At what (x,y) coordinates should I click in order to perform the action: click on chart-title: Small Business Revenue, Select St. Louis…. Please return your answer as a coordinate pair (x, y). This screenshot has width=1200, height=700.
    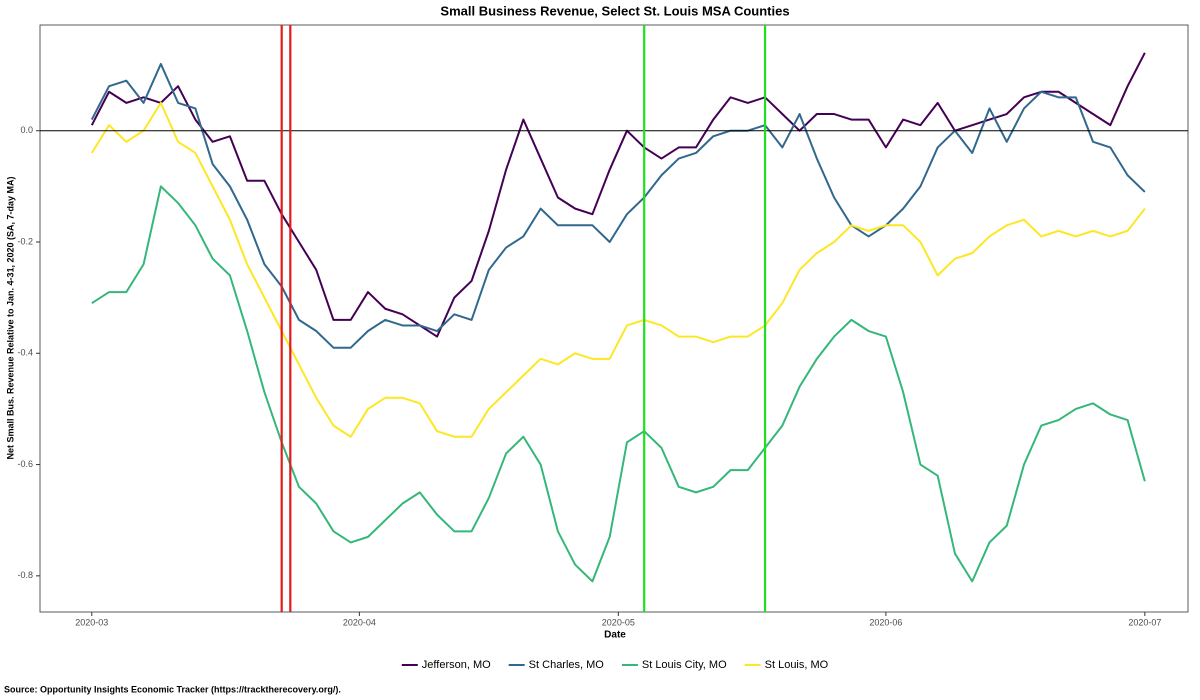
    Looking at the image, I should click on (614, 10).